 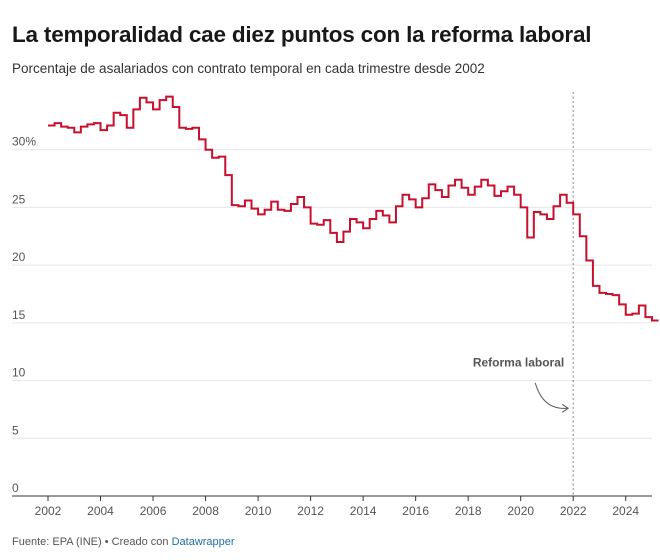 I want to click on y-tick-label-10: 10, so click(x=19, y=373).